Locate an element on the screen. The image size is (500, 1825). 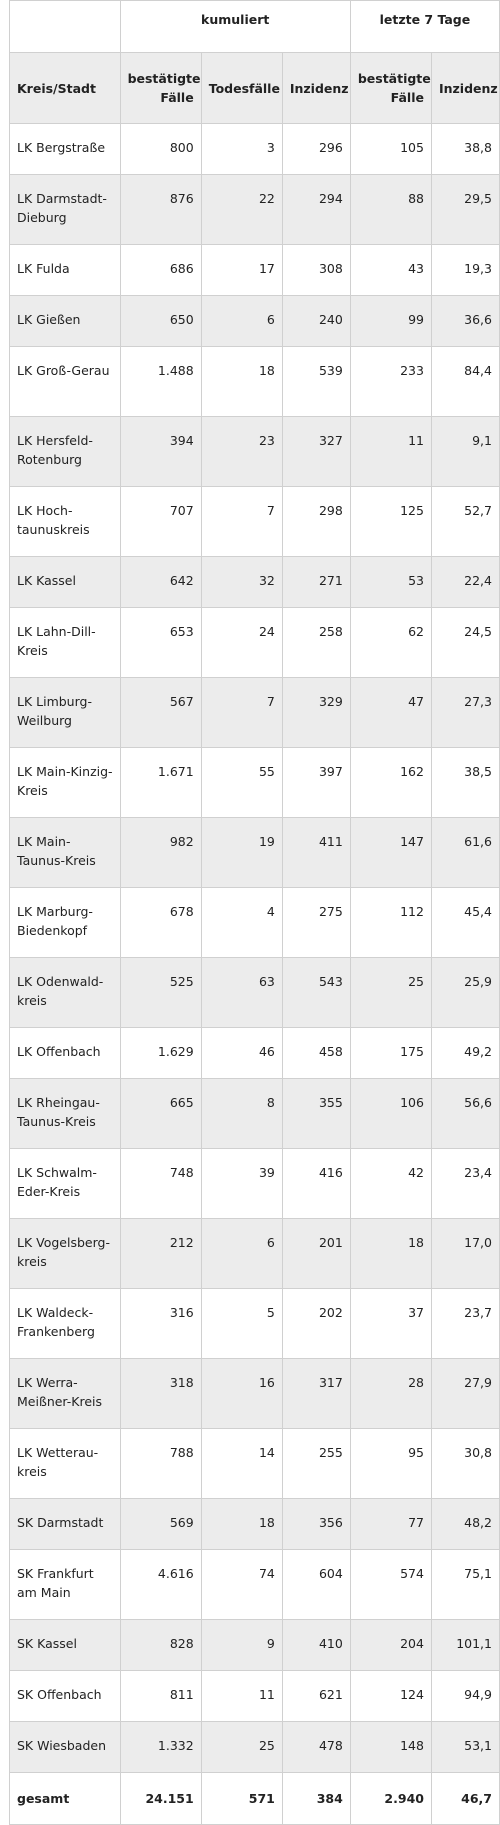
district-name: LK Fulda is located at coordinates (65, 270).